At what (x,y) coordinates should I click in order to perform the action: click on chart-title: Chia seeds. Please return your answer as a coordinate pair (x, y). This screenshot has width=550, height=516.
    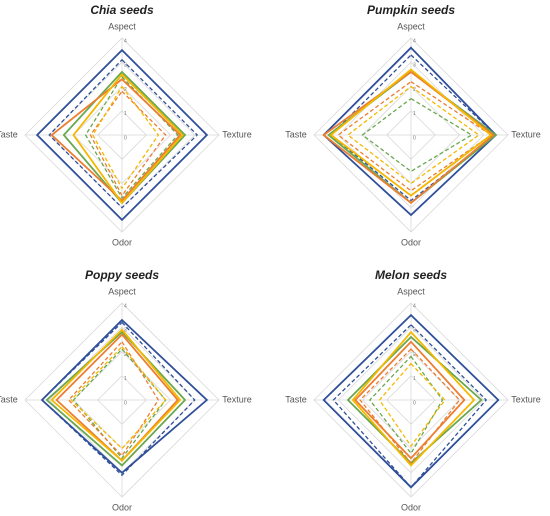
    Looking at the image, I should click on (122, 10).